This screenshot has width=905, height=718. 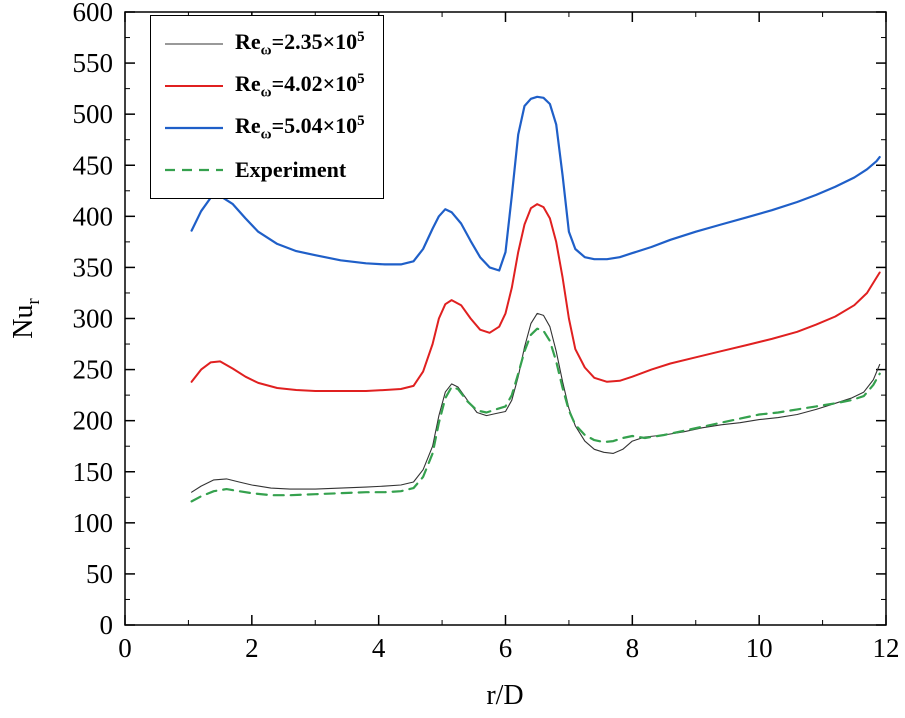 What do you see at coordinates (93, 319) in the screenshot?
I see `y-tick-label: 300` at bounding box center [93, 319].